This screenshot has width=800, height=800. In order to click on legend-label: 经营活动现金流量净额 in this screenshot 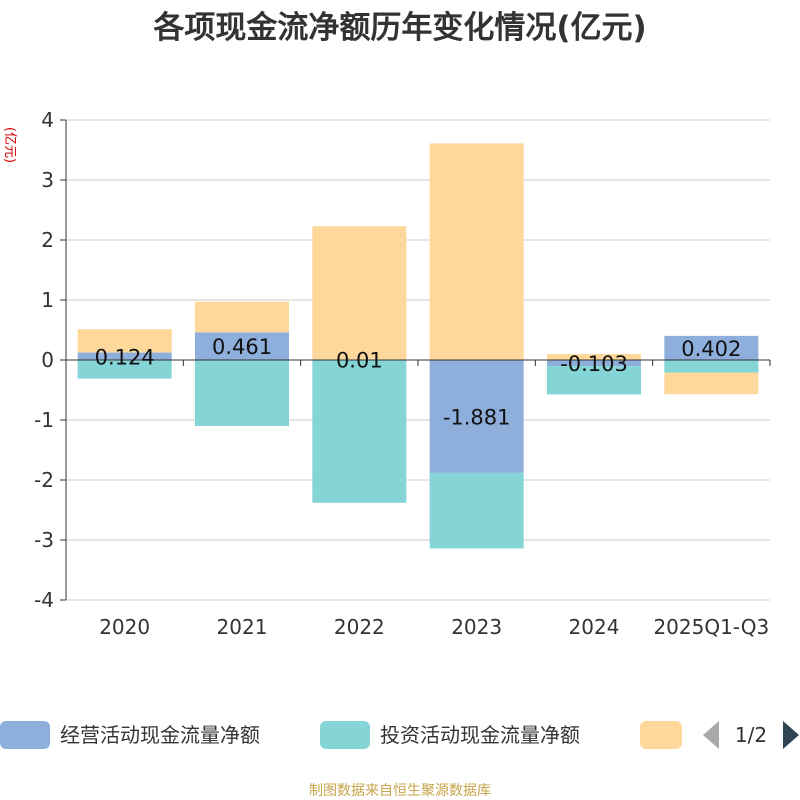, I will do `click(160, 735)`.